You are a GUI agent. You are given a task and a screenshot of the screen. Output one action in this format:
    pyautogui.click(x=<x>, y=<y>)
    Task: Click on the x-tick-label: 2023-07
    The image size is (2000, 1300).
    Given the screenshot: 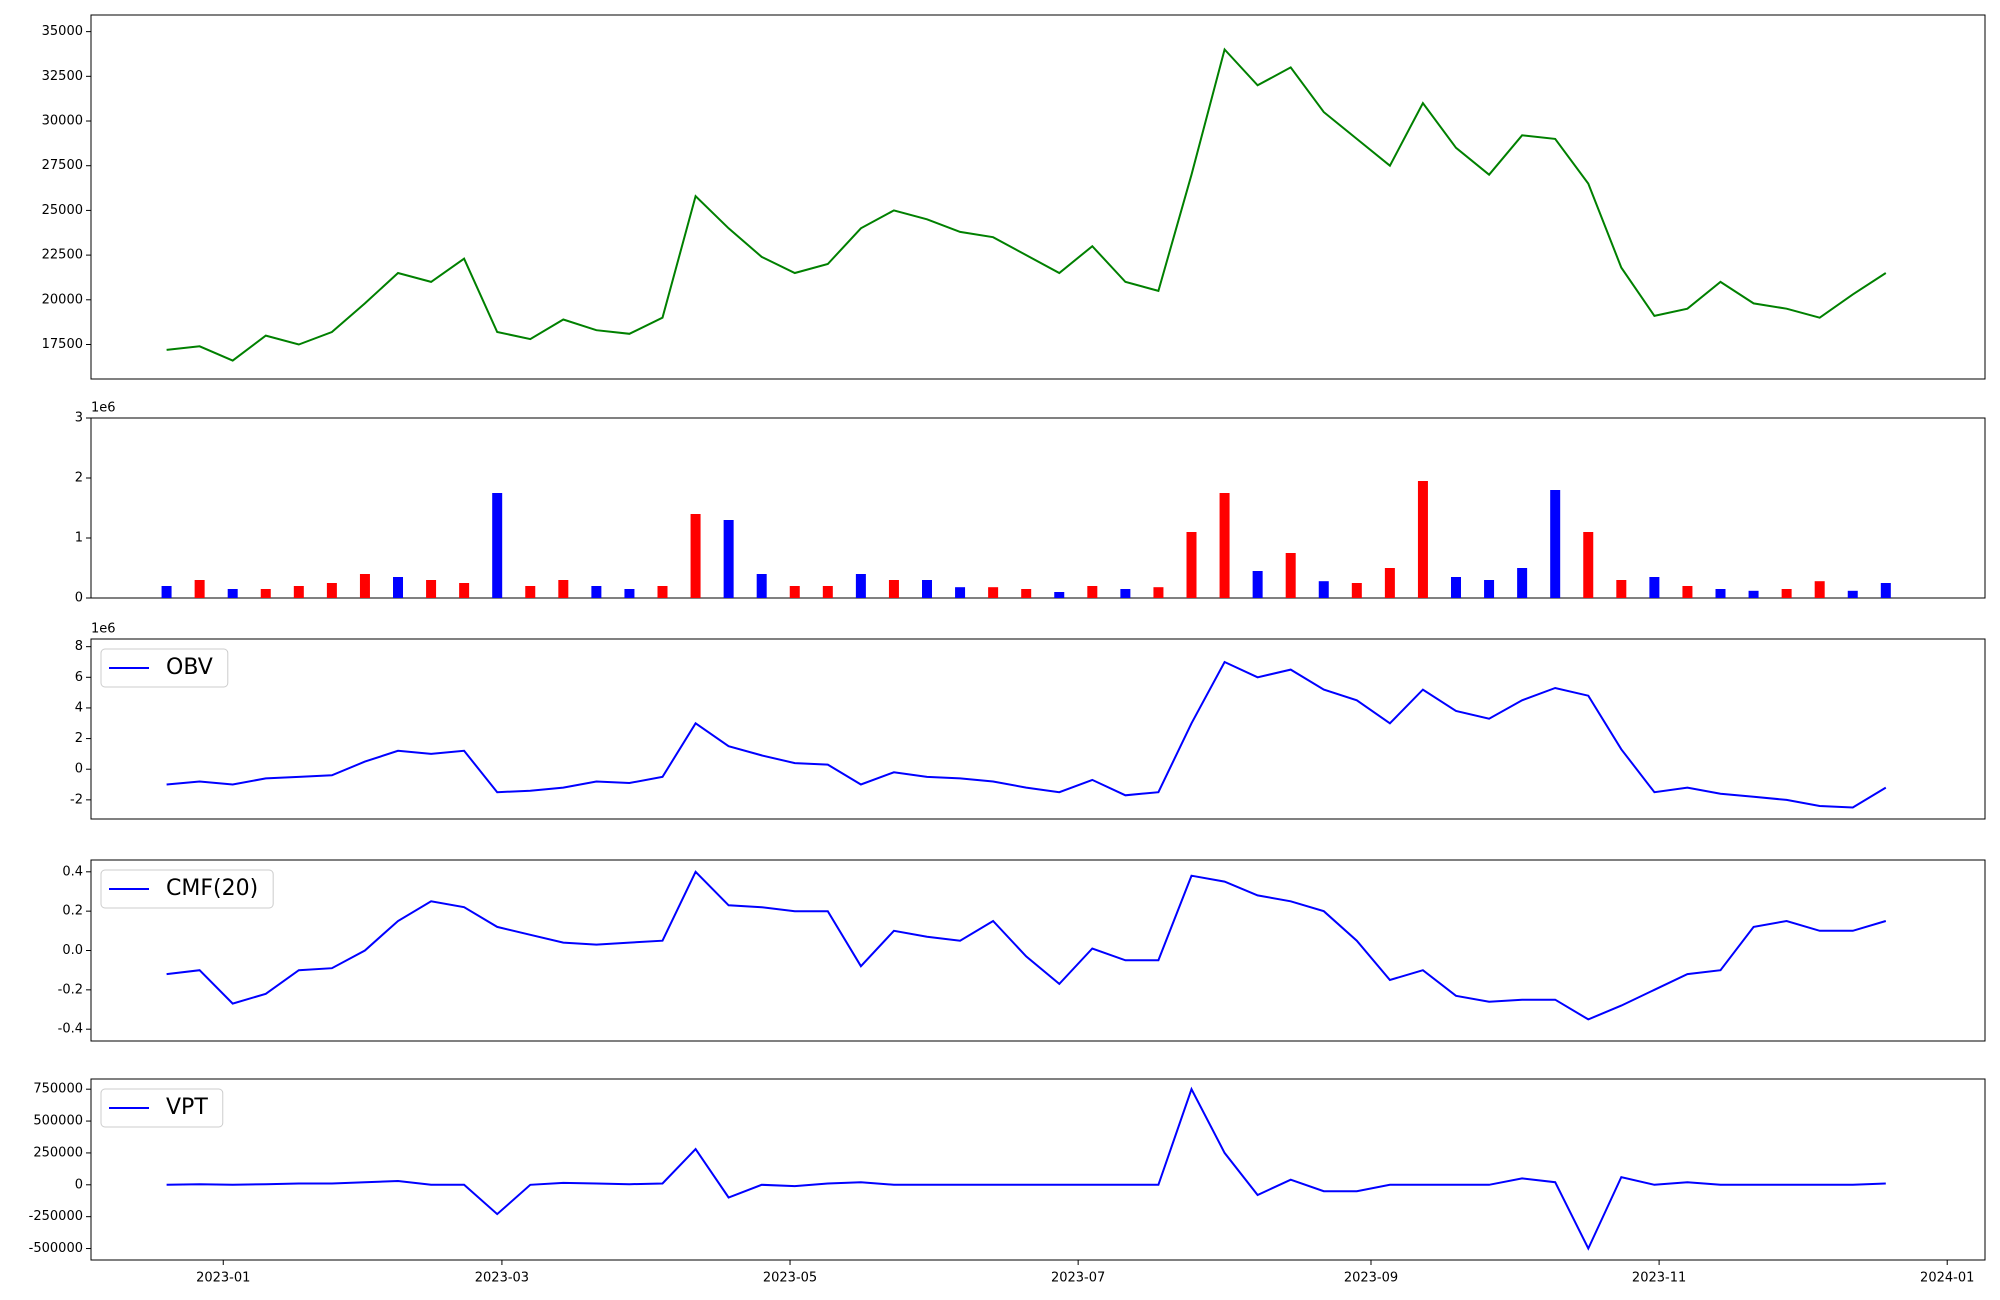 What is the action you would take?
    pyautogui.click(x=1078, y=1278)
    